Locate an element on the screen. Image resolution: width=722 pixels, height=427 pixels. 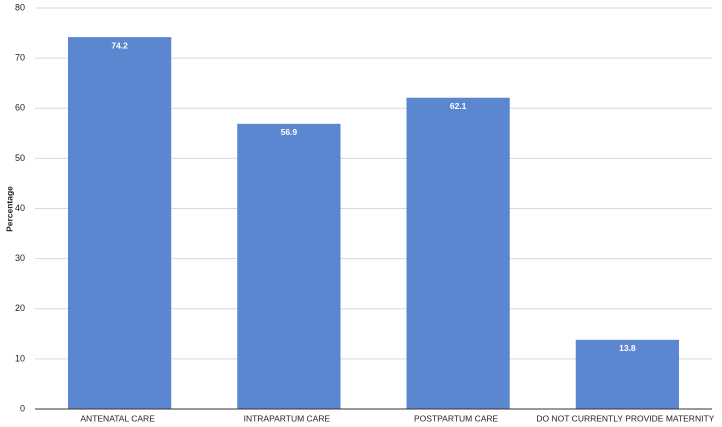
y-tick-label: 0 is located at coordinates (22, 408).